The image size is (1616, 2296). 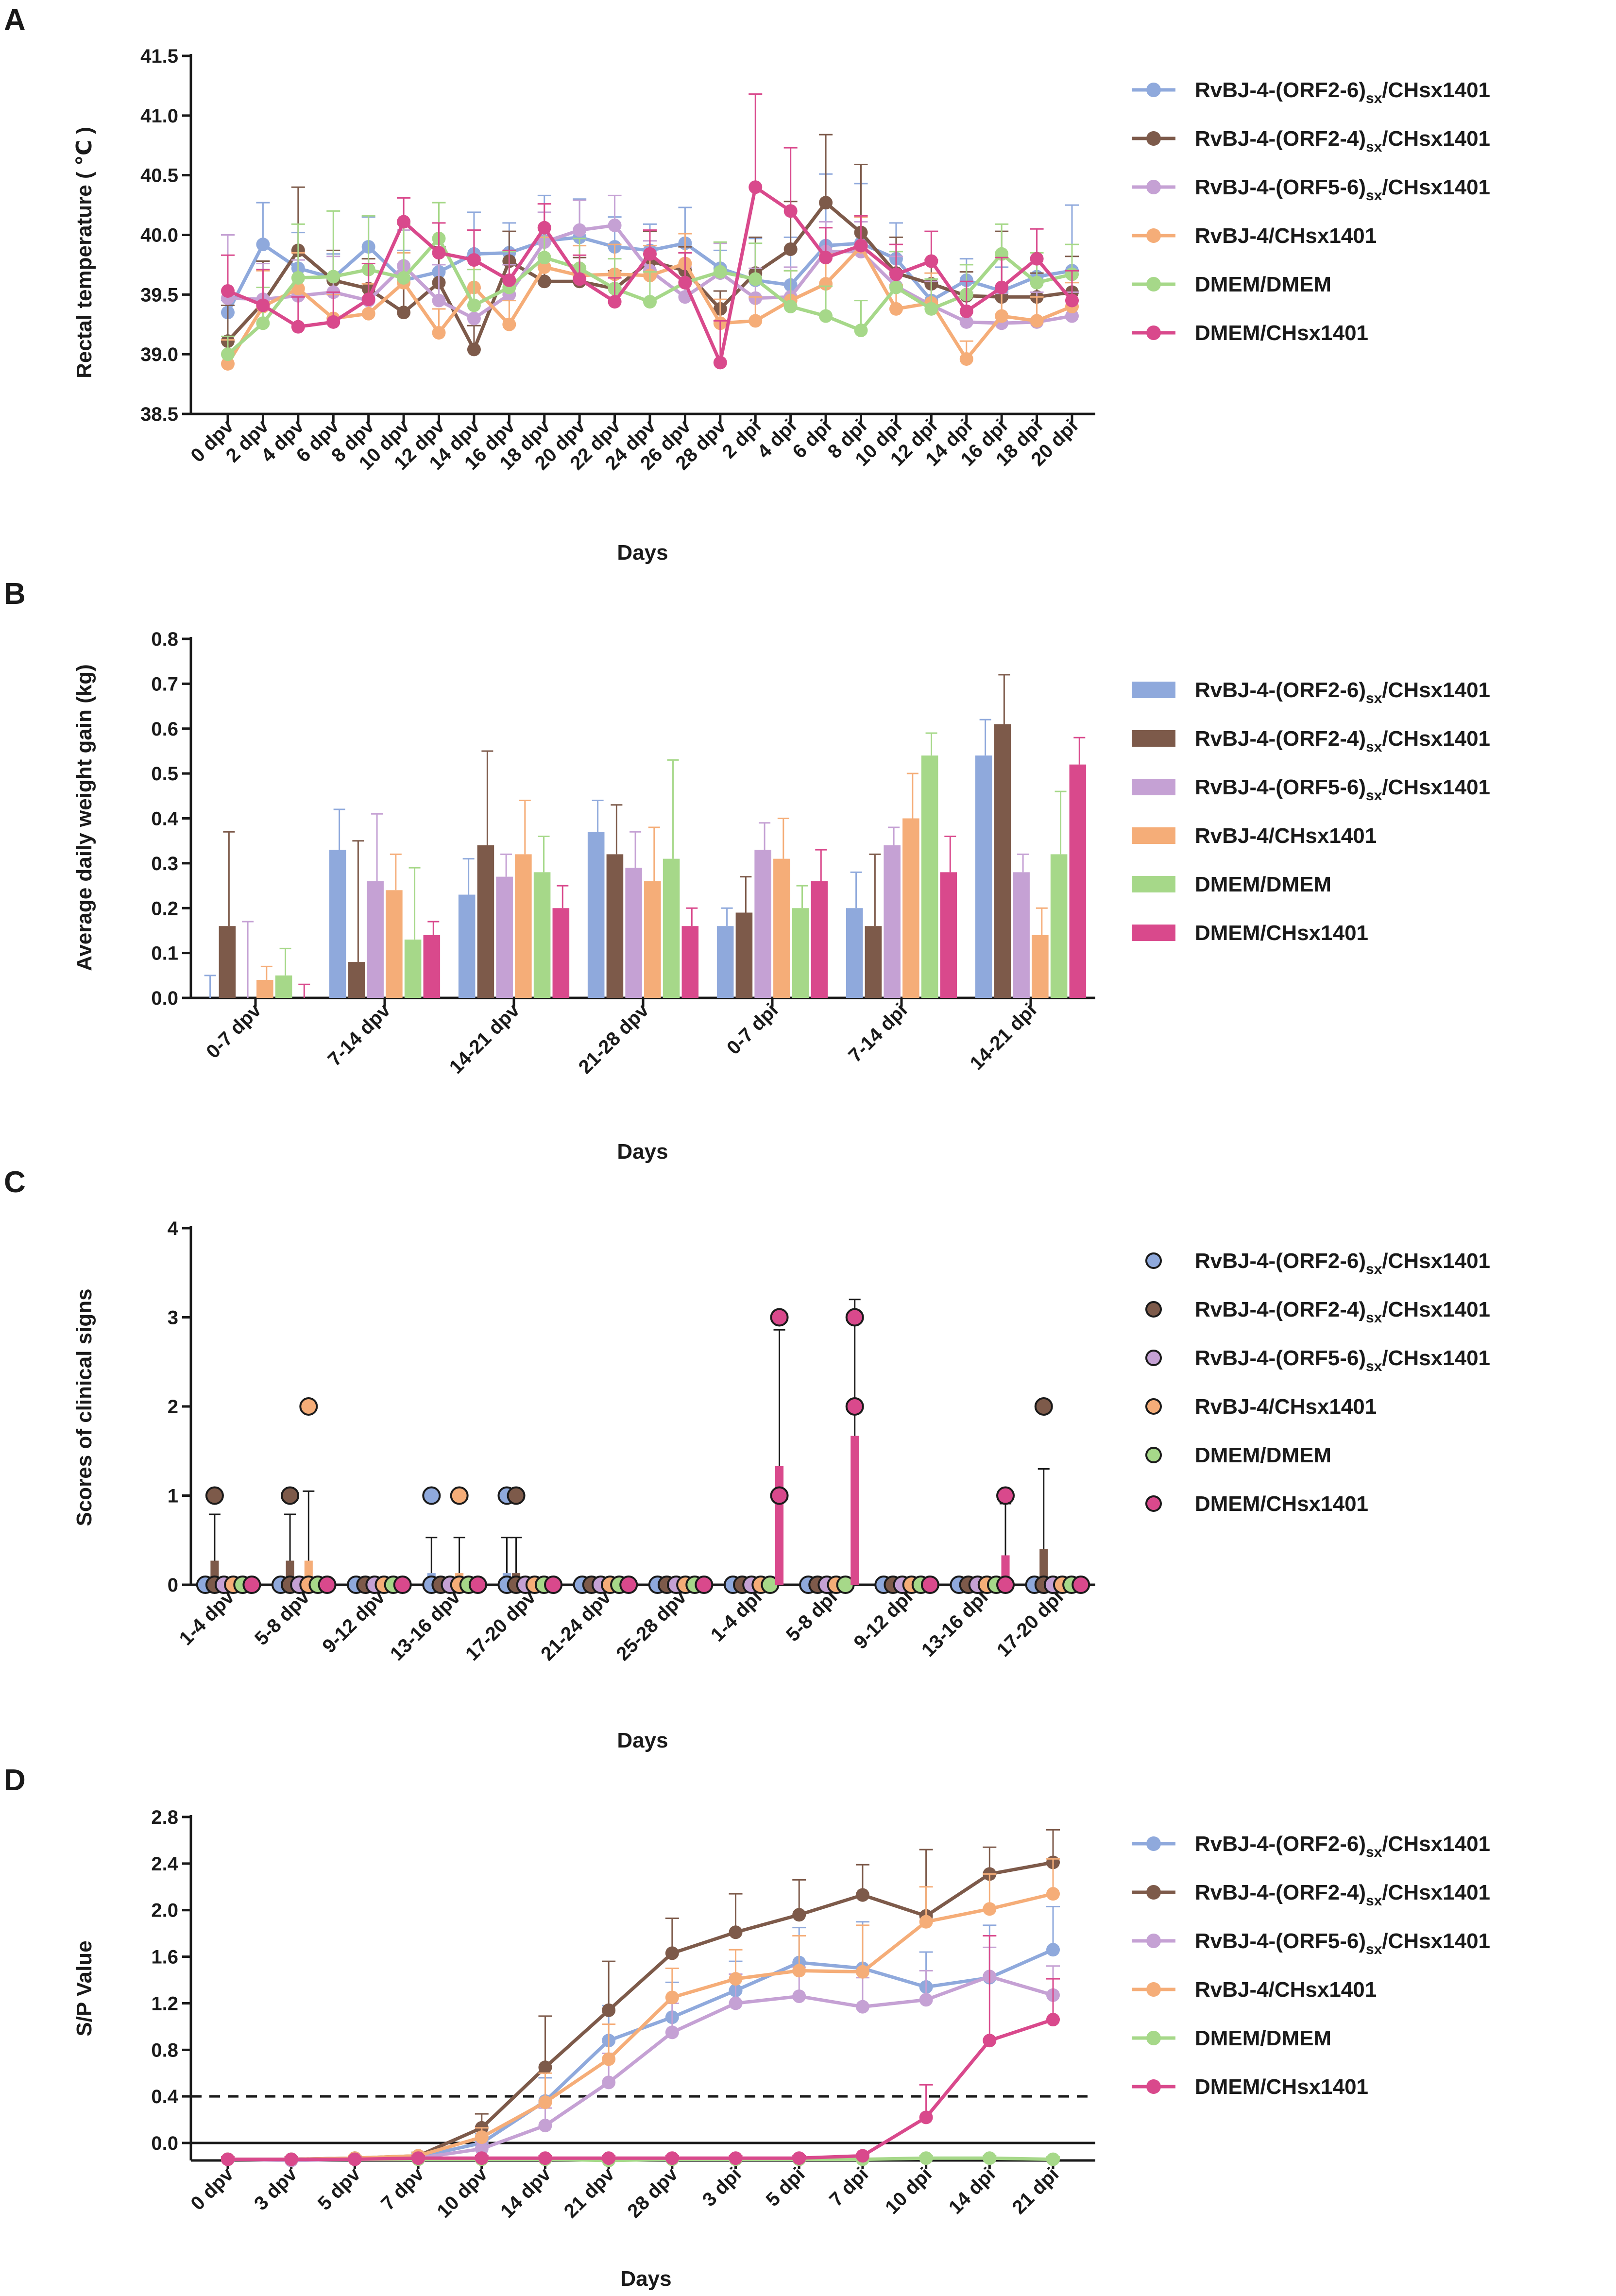 What do you see at coordinates (955, 1623) in the screenshot?
I see `x-tick-label: 13-16 dpi` at bounding box center [955, 1623].